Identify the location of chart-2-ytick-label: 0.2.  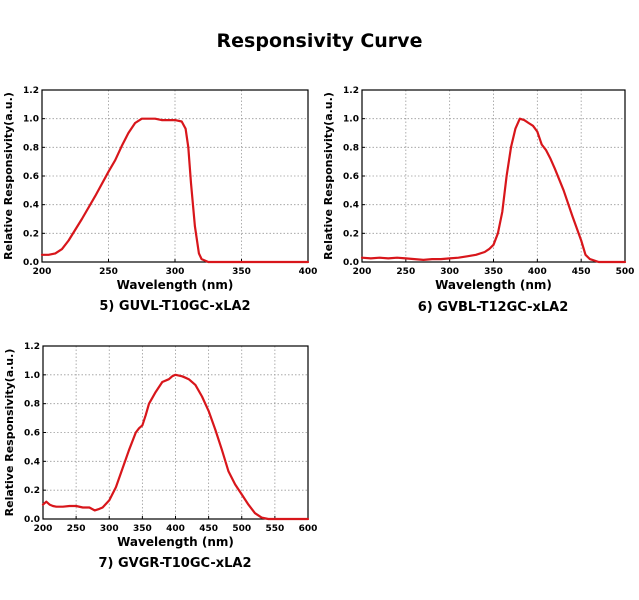
(351, 234).